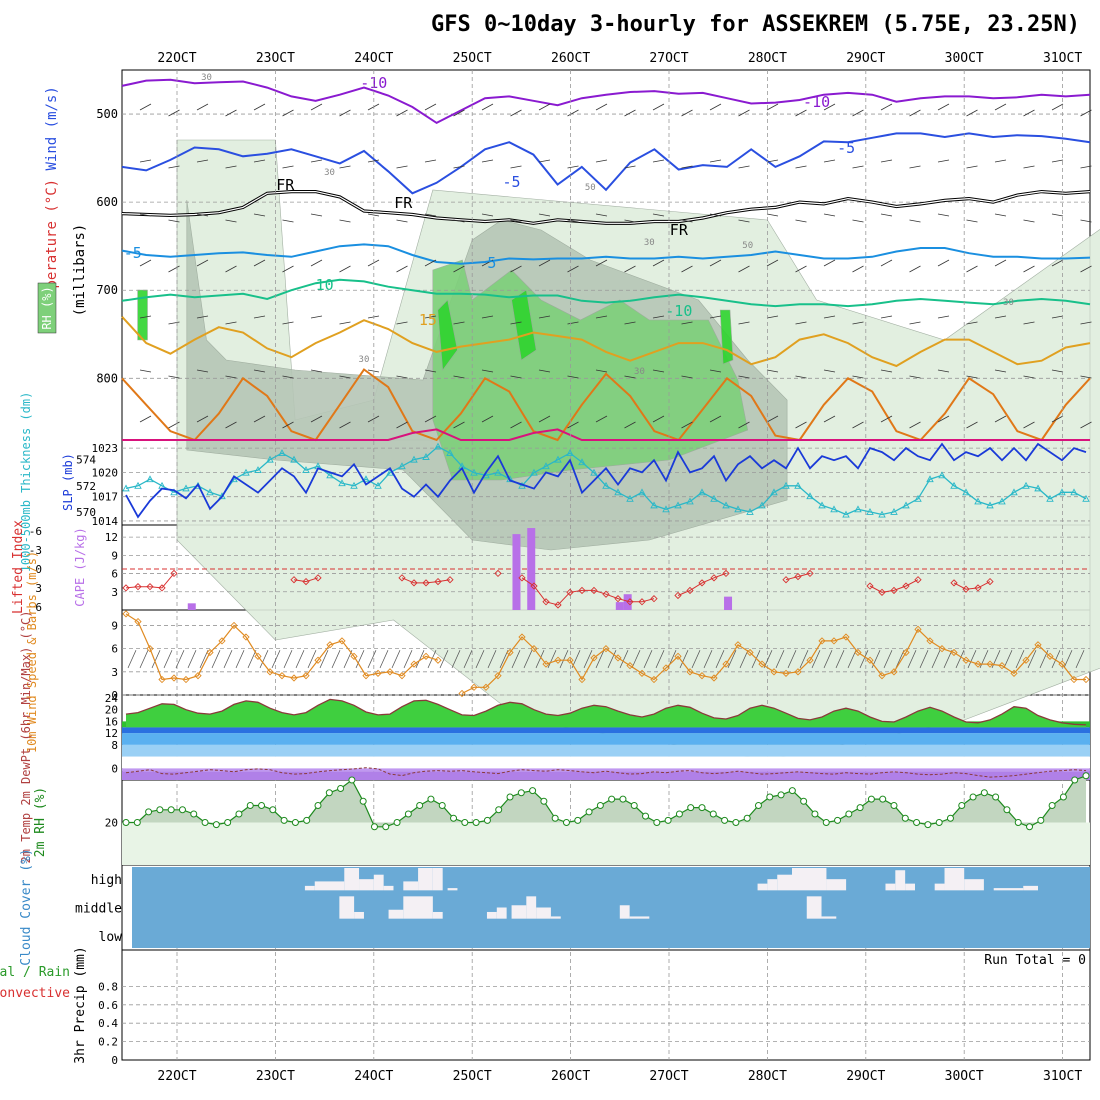 The image size is (1100, 1100). I want to click on x-tick-label-bottom: 31OCT, so click(1062, 1076).